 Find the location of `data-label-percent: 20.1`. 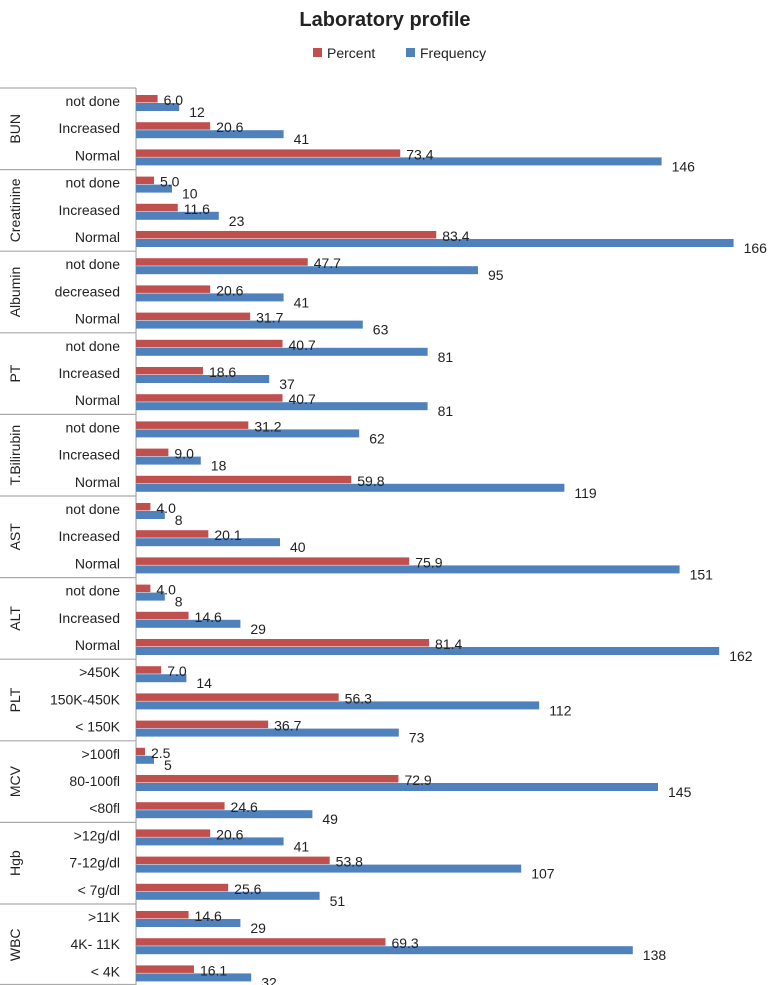

data-label-percent: 20.1 is located at coordinates (227, 535).